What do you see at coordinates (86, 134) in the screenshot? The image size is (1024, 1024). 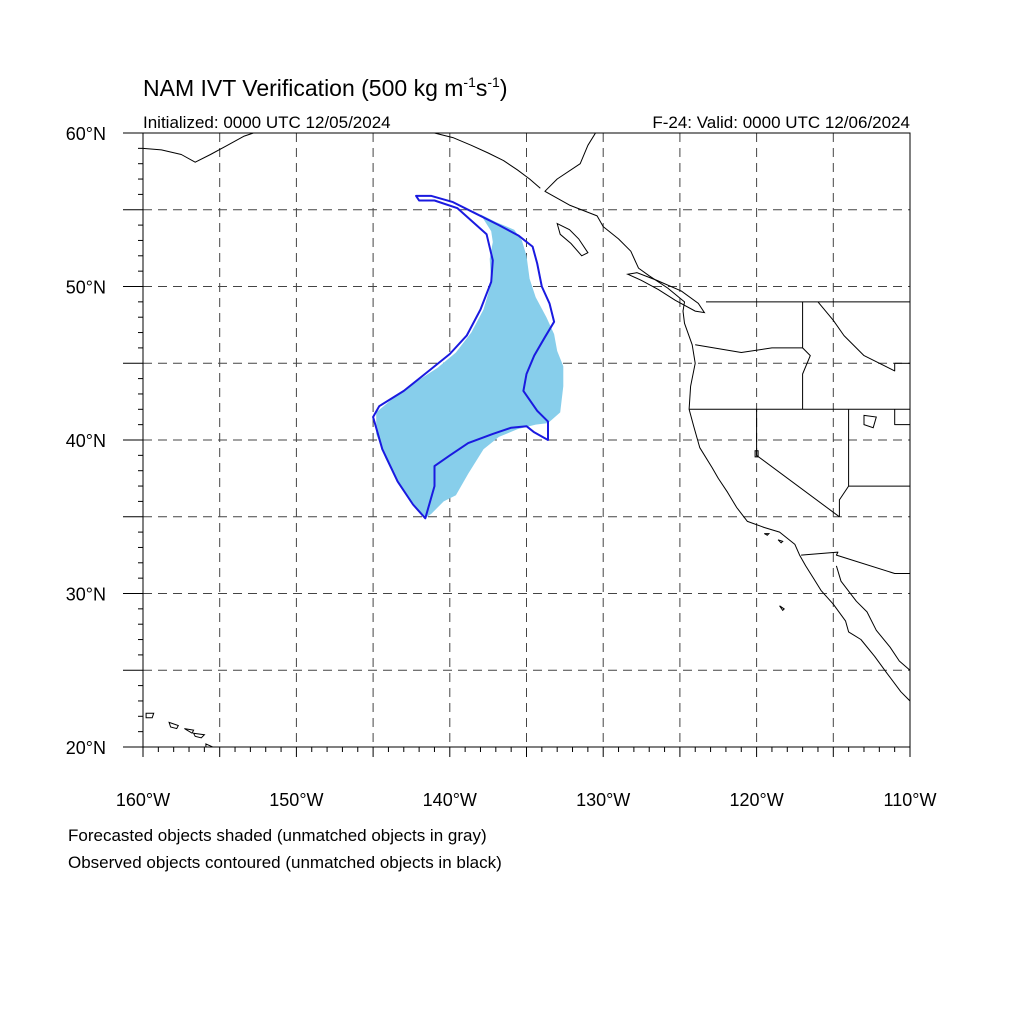 I see `lat-tick-label: 60°N` at bounding box center [86, 134].